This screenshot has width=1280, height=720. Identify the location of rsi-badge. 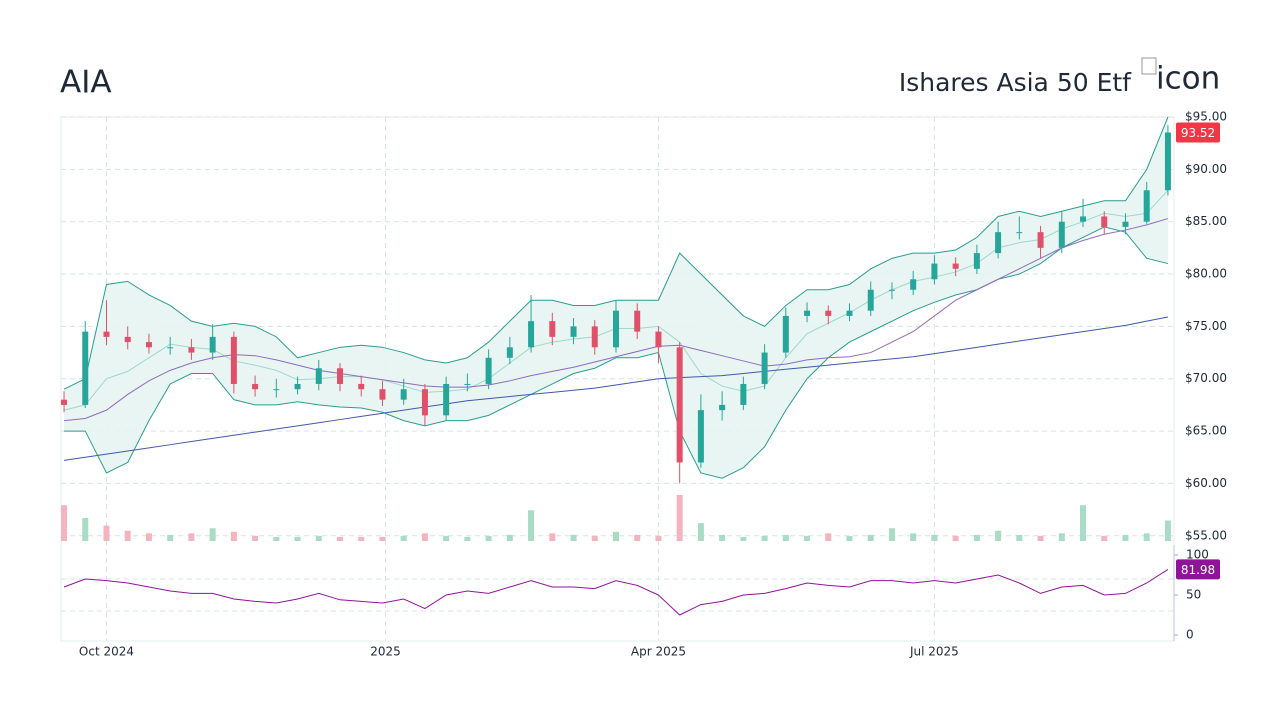
(1198, 569).